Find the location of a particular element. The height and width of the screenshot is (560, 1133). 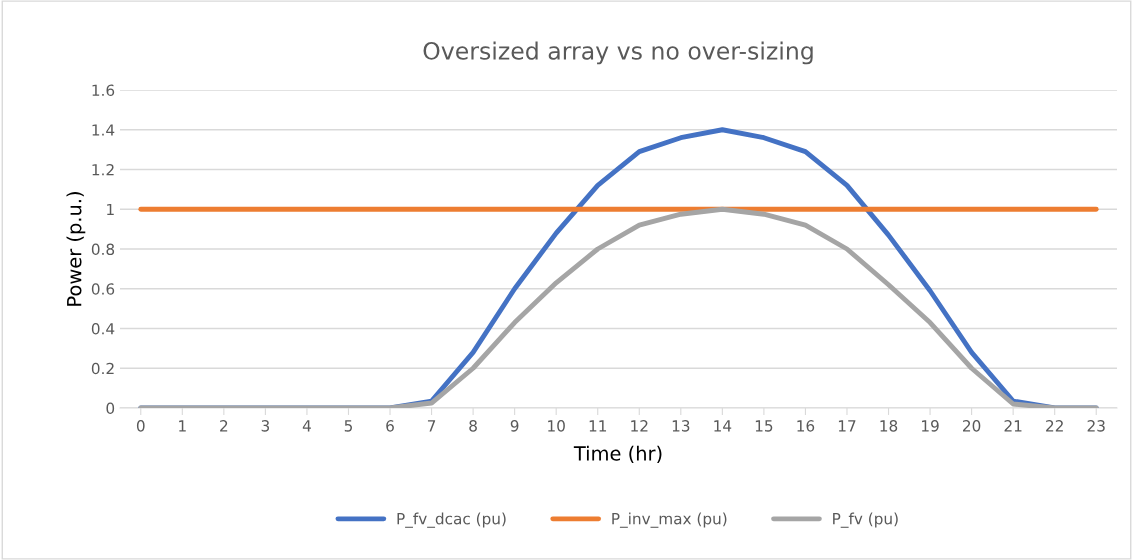

x-tick-label: 0 is located at coordinates (140, 426).